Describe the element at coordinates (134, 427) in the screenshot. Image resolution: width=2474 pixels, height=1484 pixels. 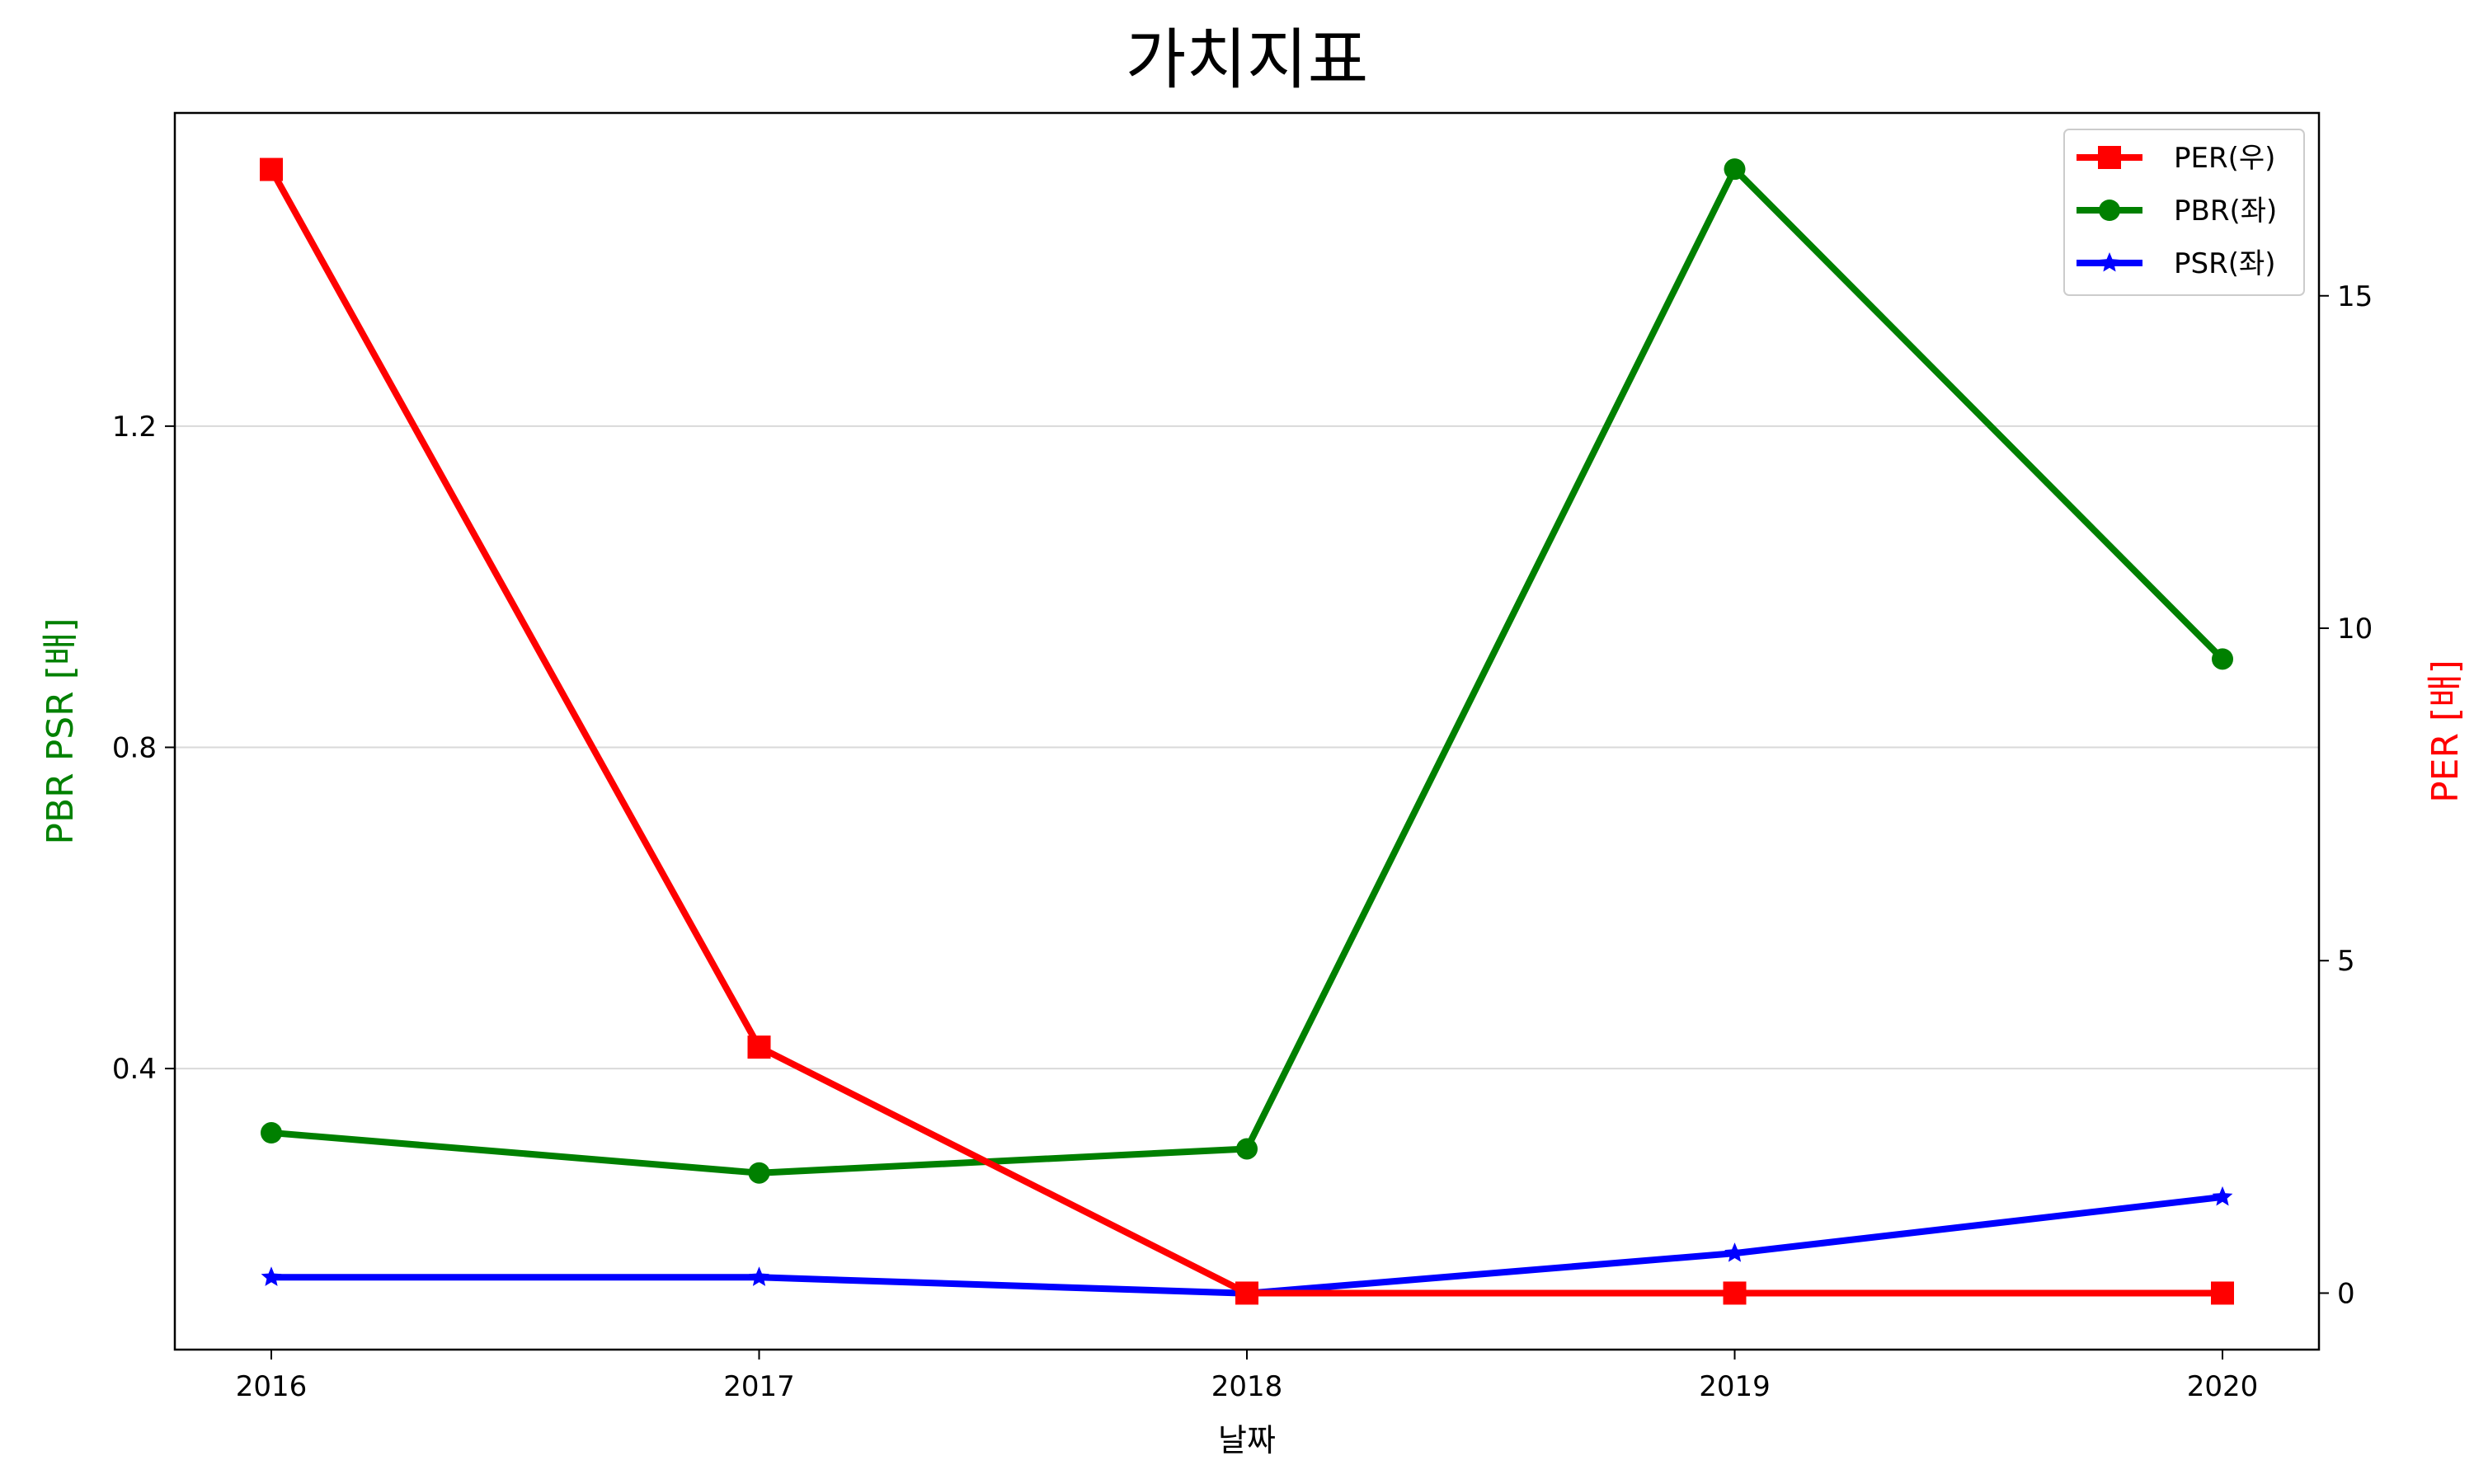
I see `y-left-tick-label: 1.2` at that location.